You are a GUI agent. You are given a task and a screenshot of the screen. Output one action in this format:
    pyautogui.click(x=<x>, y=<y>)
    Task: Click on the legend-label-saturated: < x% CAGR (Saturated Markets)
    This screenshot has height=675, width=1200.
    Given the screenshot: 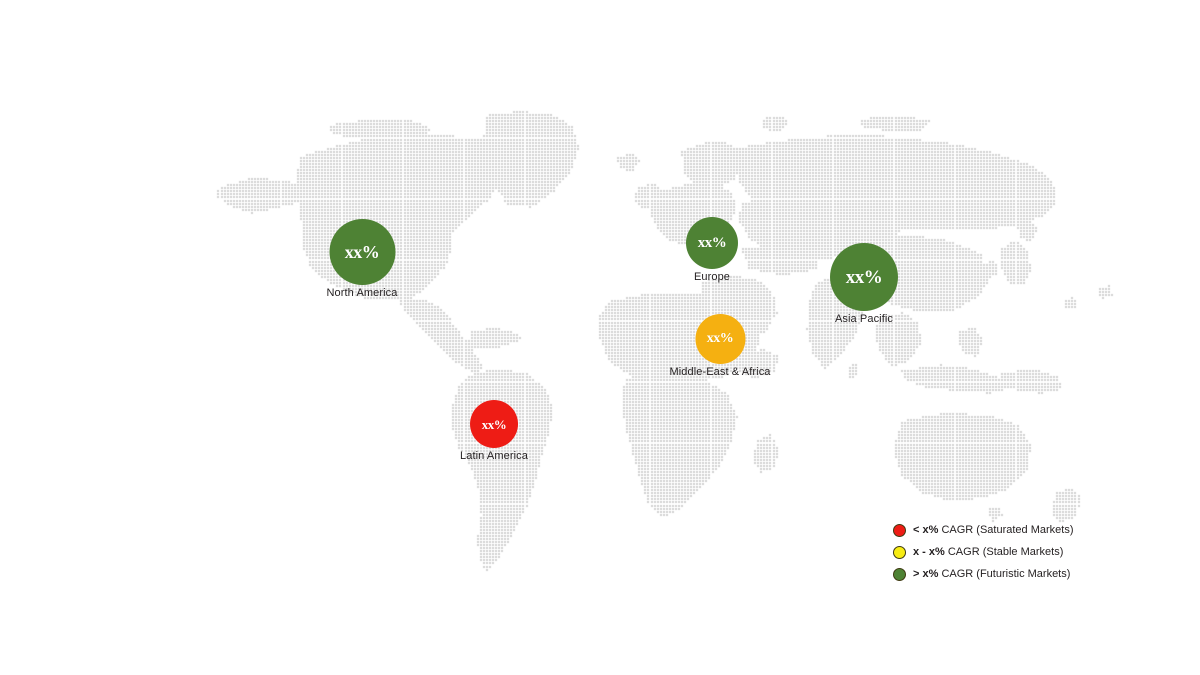 What is the action you would take?
    pyautogui.click(x=993, y=529)
    